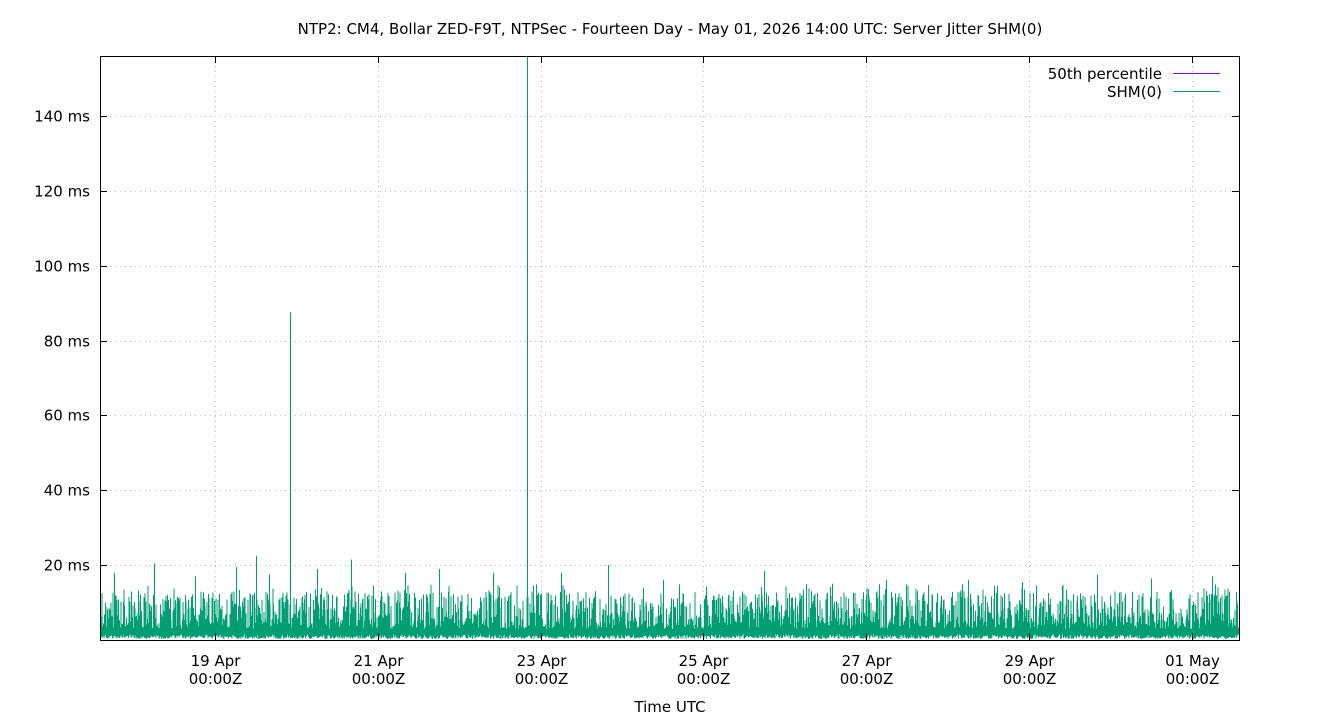 Image resolution: width=1340 pixels, height=720 pixels. What do you see at coordinates (1192, 661) in the screenshot?
I see `x-tick-label-date: 01 May` at bounding box center [1192, 661].